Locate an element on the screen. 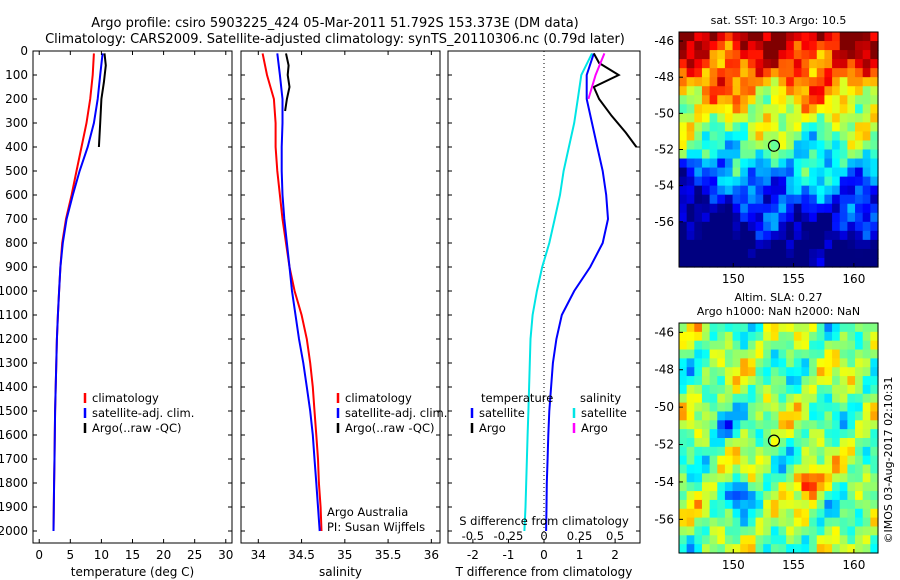 Image resolution: width=900 pixels, height=580 pixels. salinity-xtick-label: 36 is located at coordinates (431, 555).